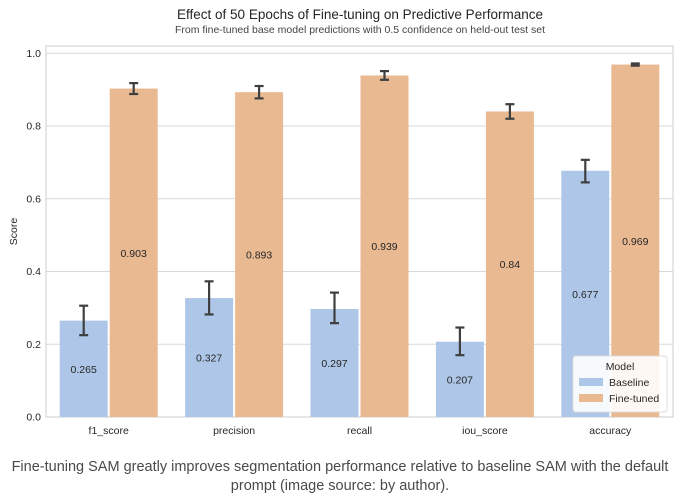  Describe the element at coordinates (234, 431) in the screenshot. I see `x-tick-label: precision` at that location.